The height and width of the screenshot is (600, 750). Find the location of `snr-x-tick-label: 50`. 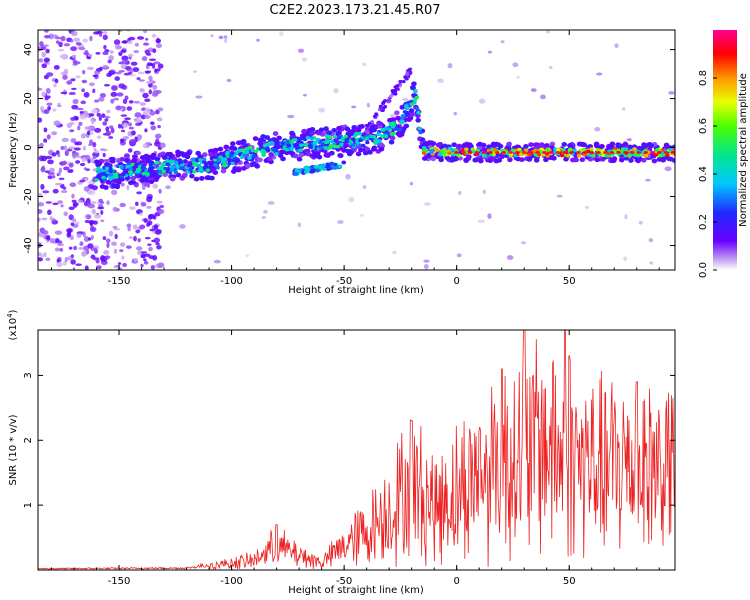

snr-x-tick-label: 50 is located at coordinates (569, 581).